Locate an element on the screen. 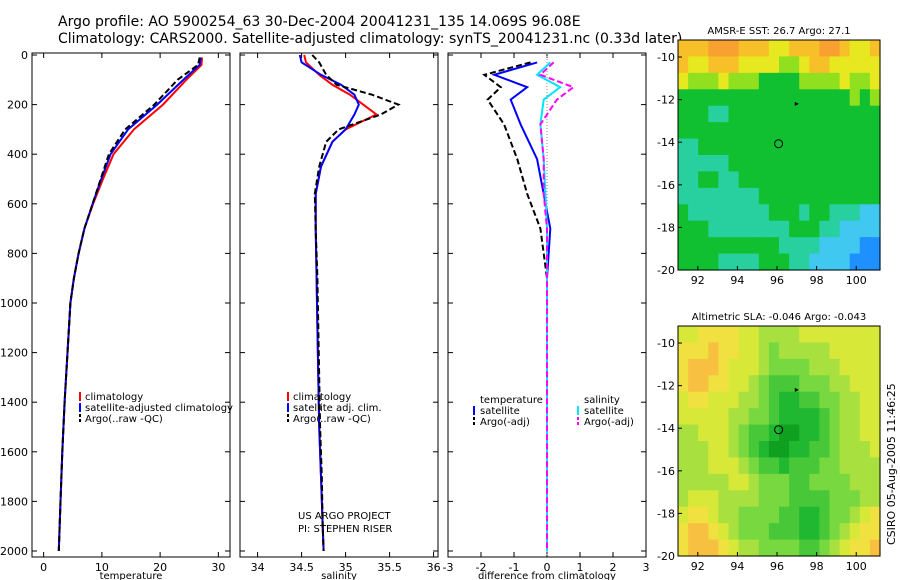 Image resolution: width=900 pixels, height=580 pixels. y-tick-label: 400 is located at coordinates (17, 154).